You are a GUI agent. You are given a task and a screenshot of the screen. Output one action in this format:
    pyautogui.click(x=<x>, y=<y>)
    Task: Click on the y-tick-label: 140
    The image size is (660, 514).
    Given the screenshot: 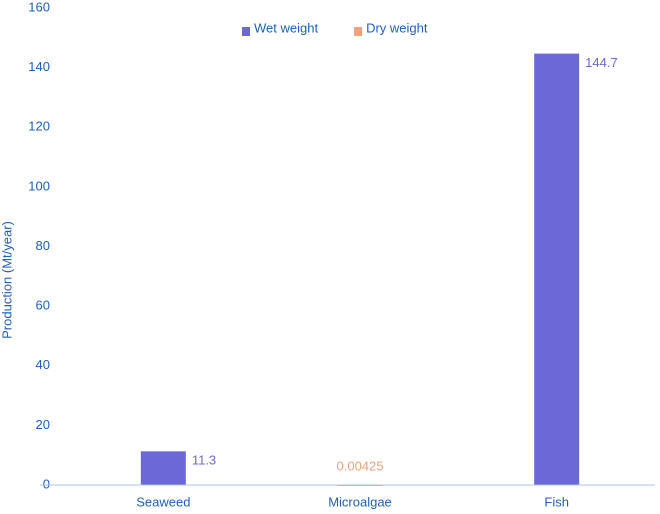 What is the action you would take?
    pyautogui.click(x=39, y=66)
    